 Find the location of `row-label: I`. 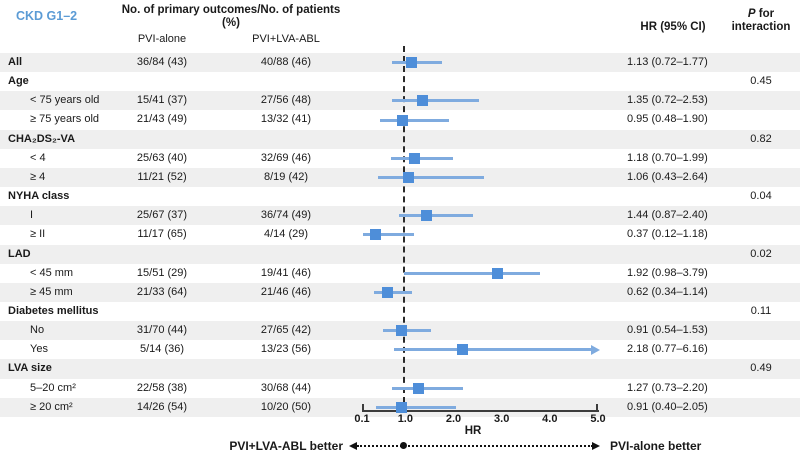

row-label: I is located at coordinates (32, 215).